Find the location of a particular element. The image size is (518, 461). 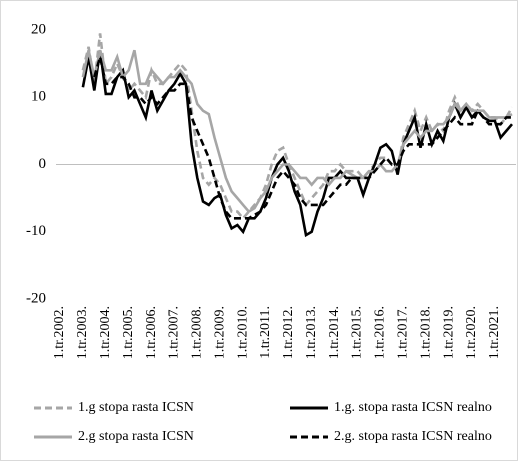

x-tick-label: 1.tr.2012. is located at coordinates (288, 332).